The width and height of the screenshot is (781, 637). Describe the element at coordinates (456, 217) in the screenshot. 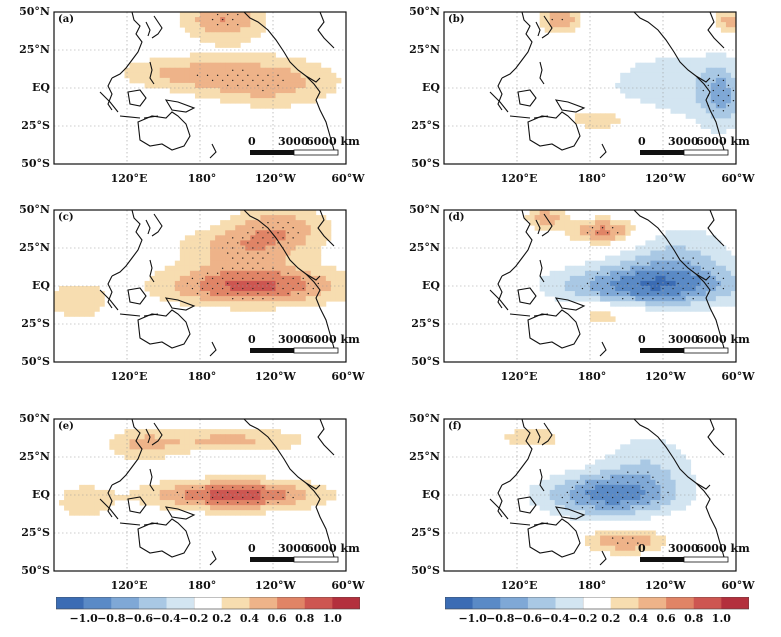

I see `panel-letter-d: (d)` at that location.